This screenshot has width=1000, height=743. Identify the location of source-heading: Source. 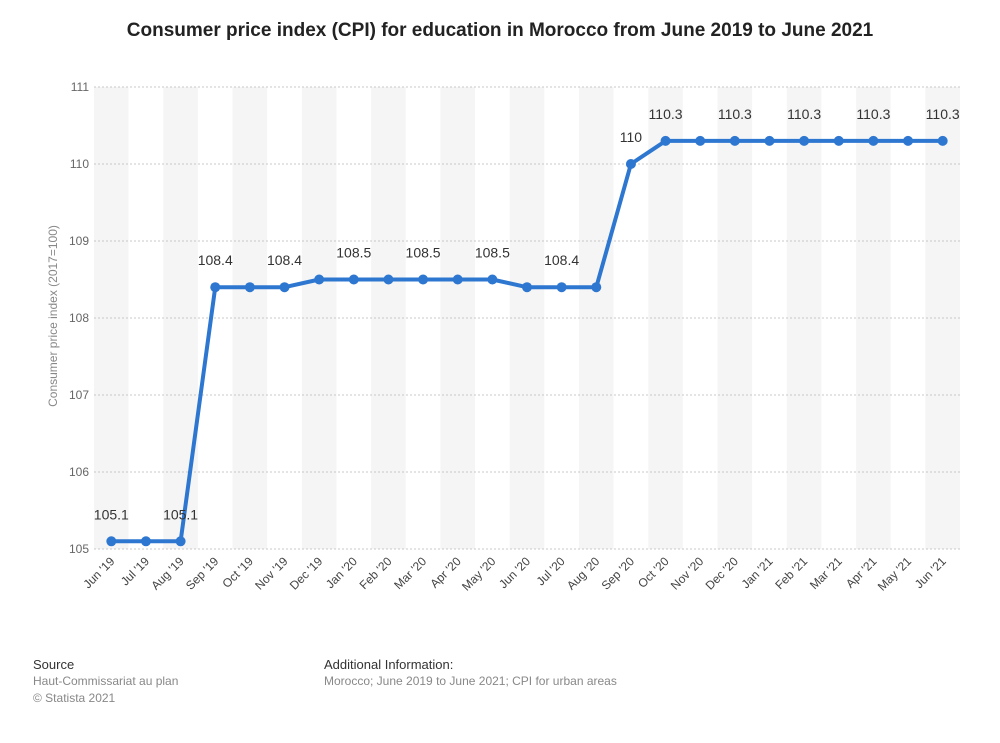
(54, 664).